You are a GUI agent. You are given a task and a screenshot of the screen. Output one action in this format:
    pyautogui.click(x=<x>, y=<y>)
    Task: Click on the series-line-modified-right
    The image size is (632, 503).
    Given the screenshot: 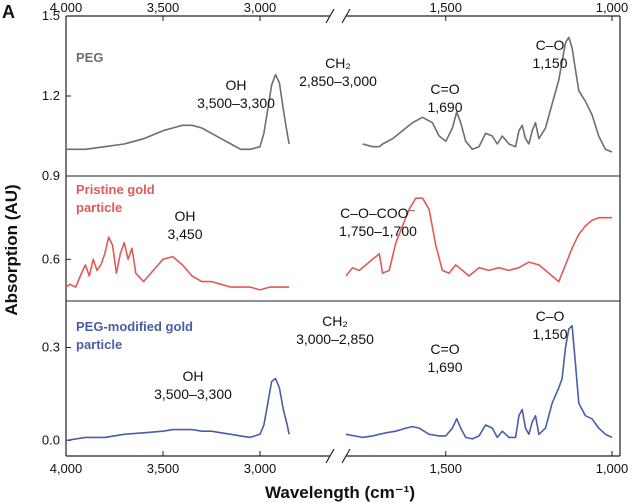 What is the action you would take?
    pyautogui.click(x=479, y=382)
    